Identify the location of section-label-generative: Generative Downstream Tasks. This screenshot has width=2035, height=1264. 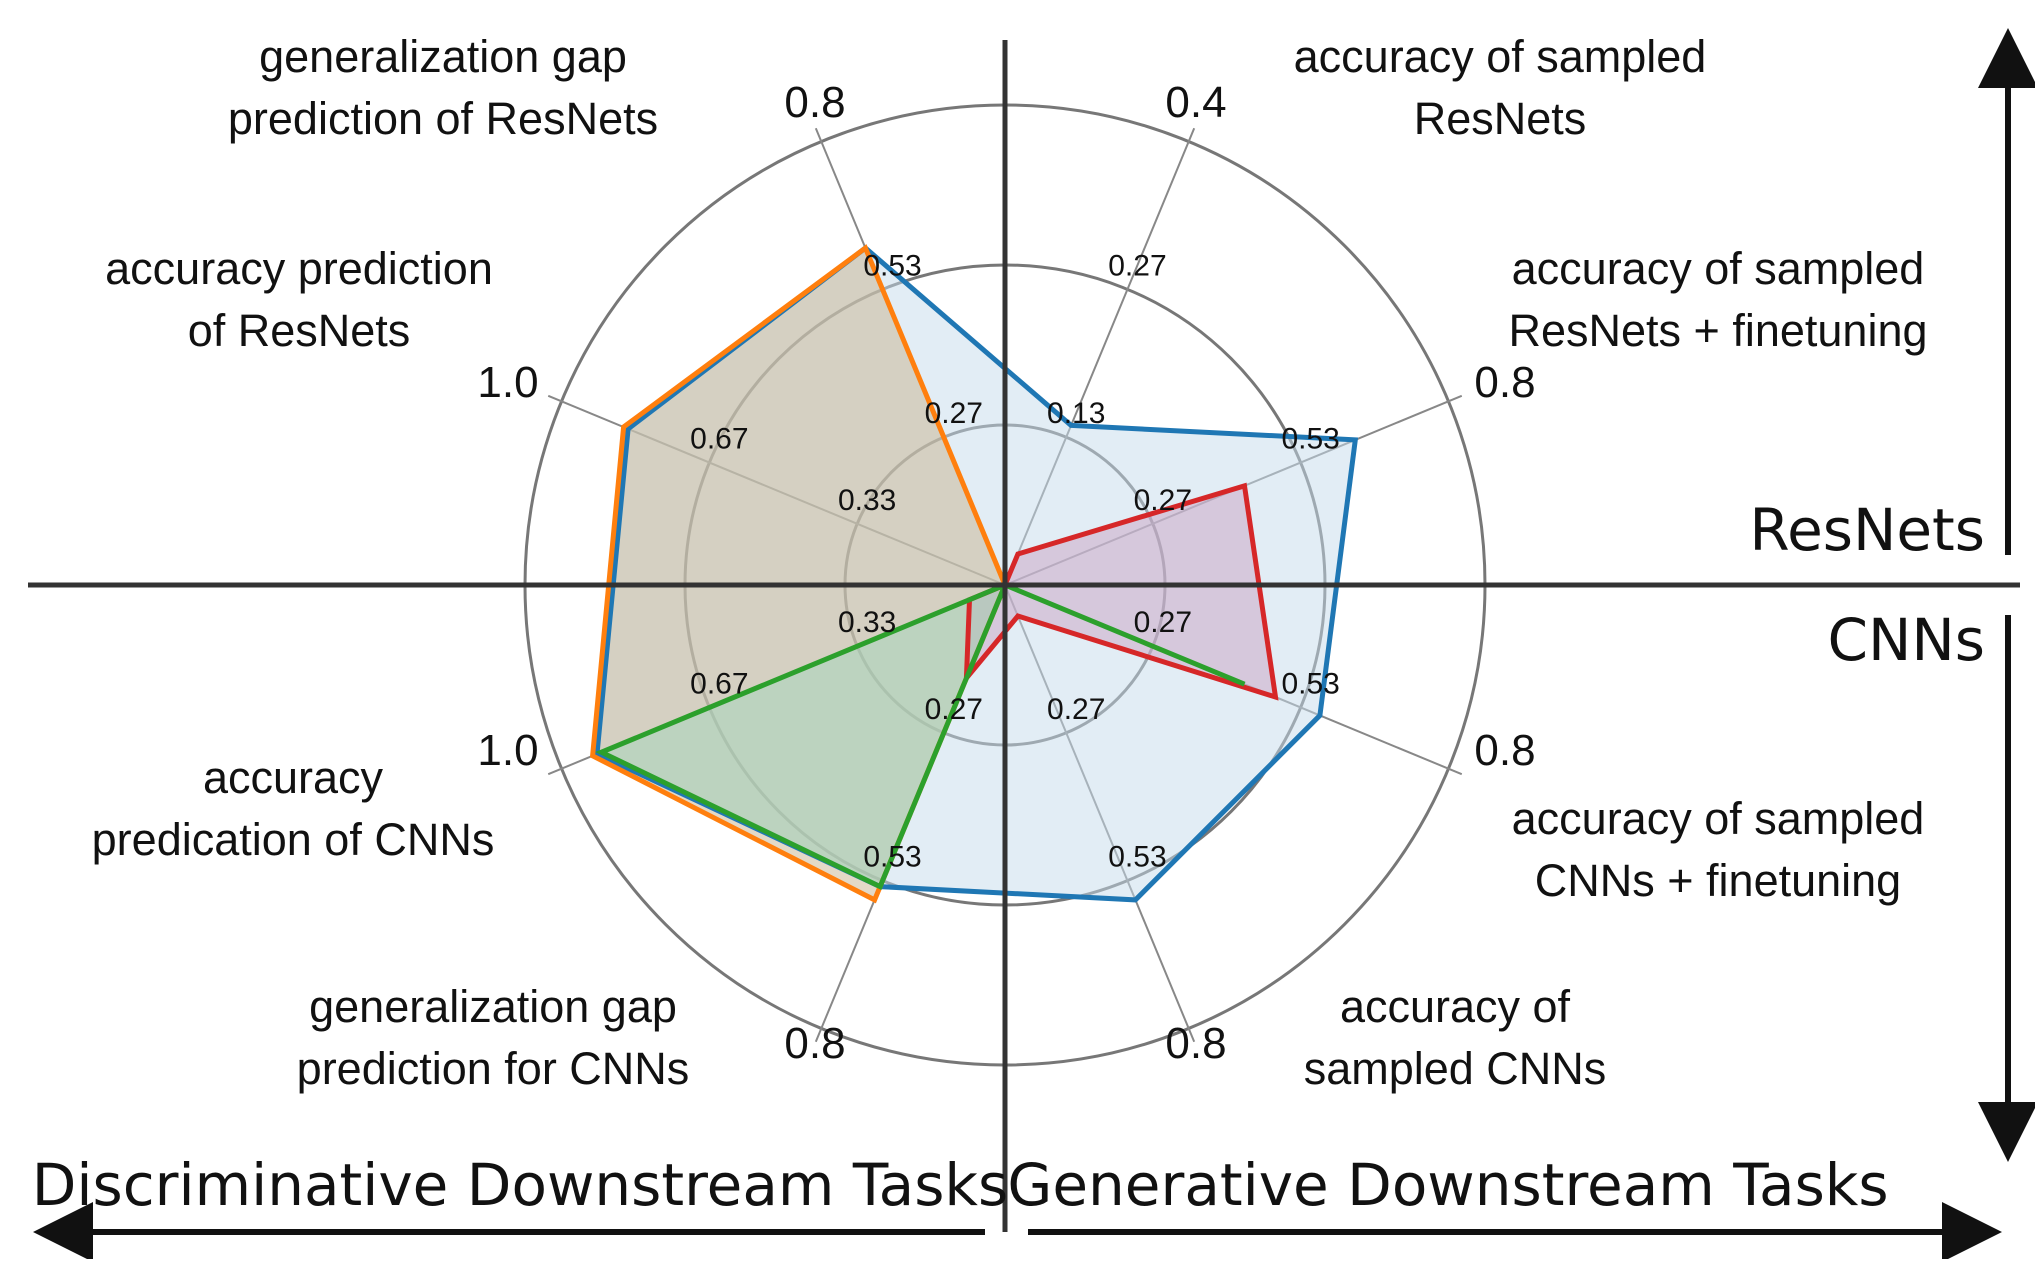
(1447, 1185).